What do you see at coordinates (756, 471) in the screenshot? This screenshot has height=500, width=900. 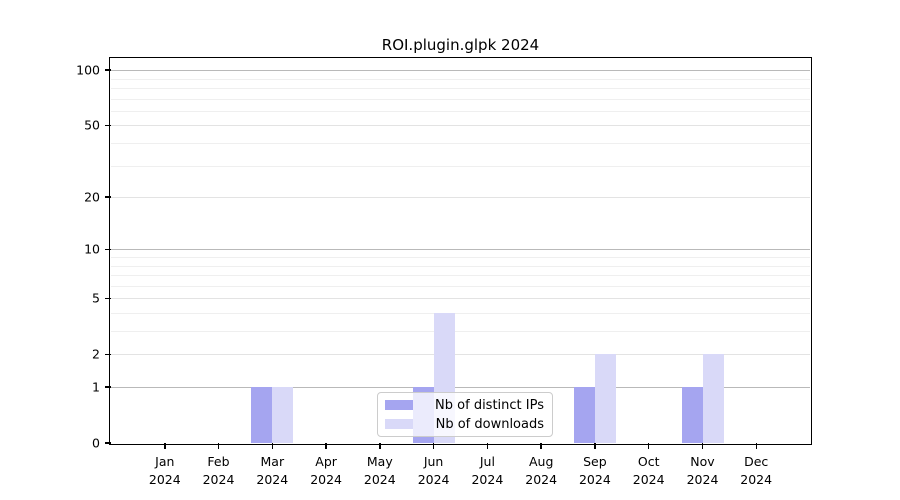 I see `x-tick-label: Dec 2024` at bounding box center [756, 471].